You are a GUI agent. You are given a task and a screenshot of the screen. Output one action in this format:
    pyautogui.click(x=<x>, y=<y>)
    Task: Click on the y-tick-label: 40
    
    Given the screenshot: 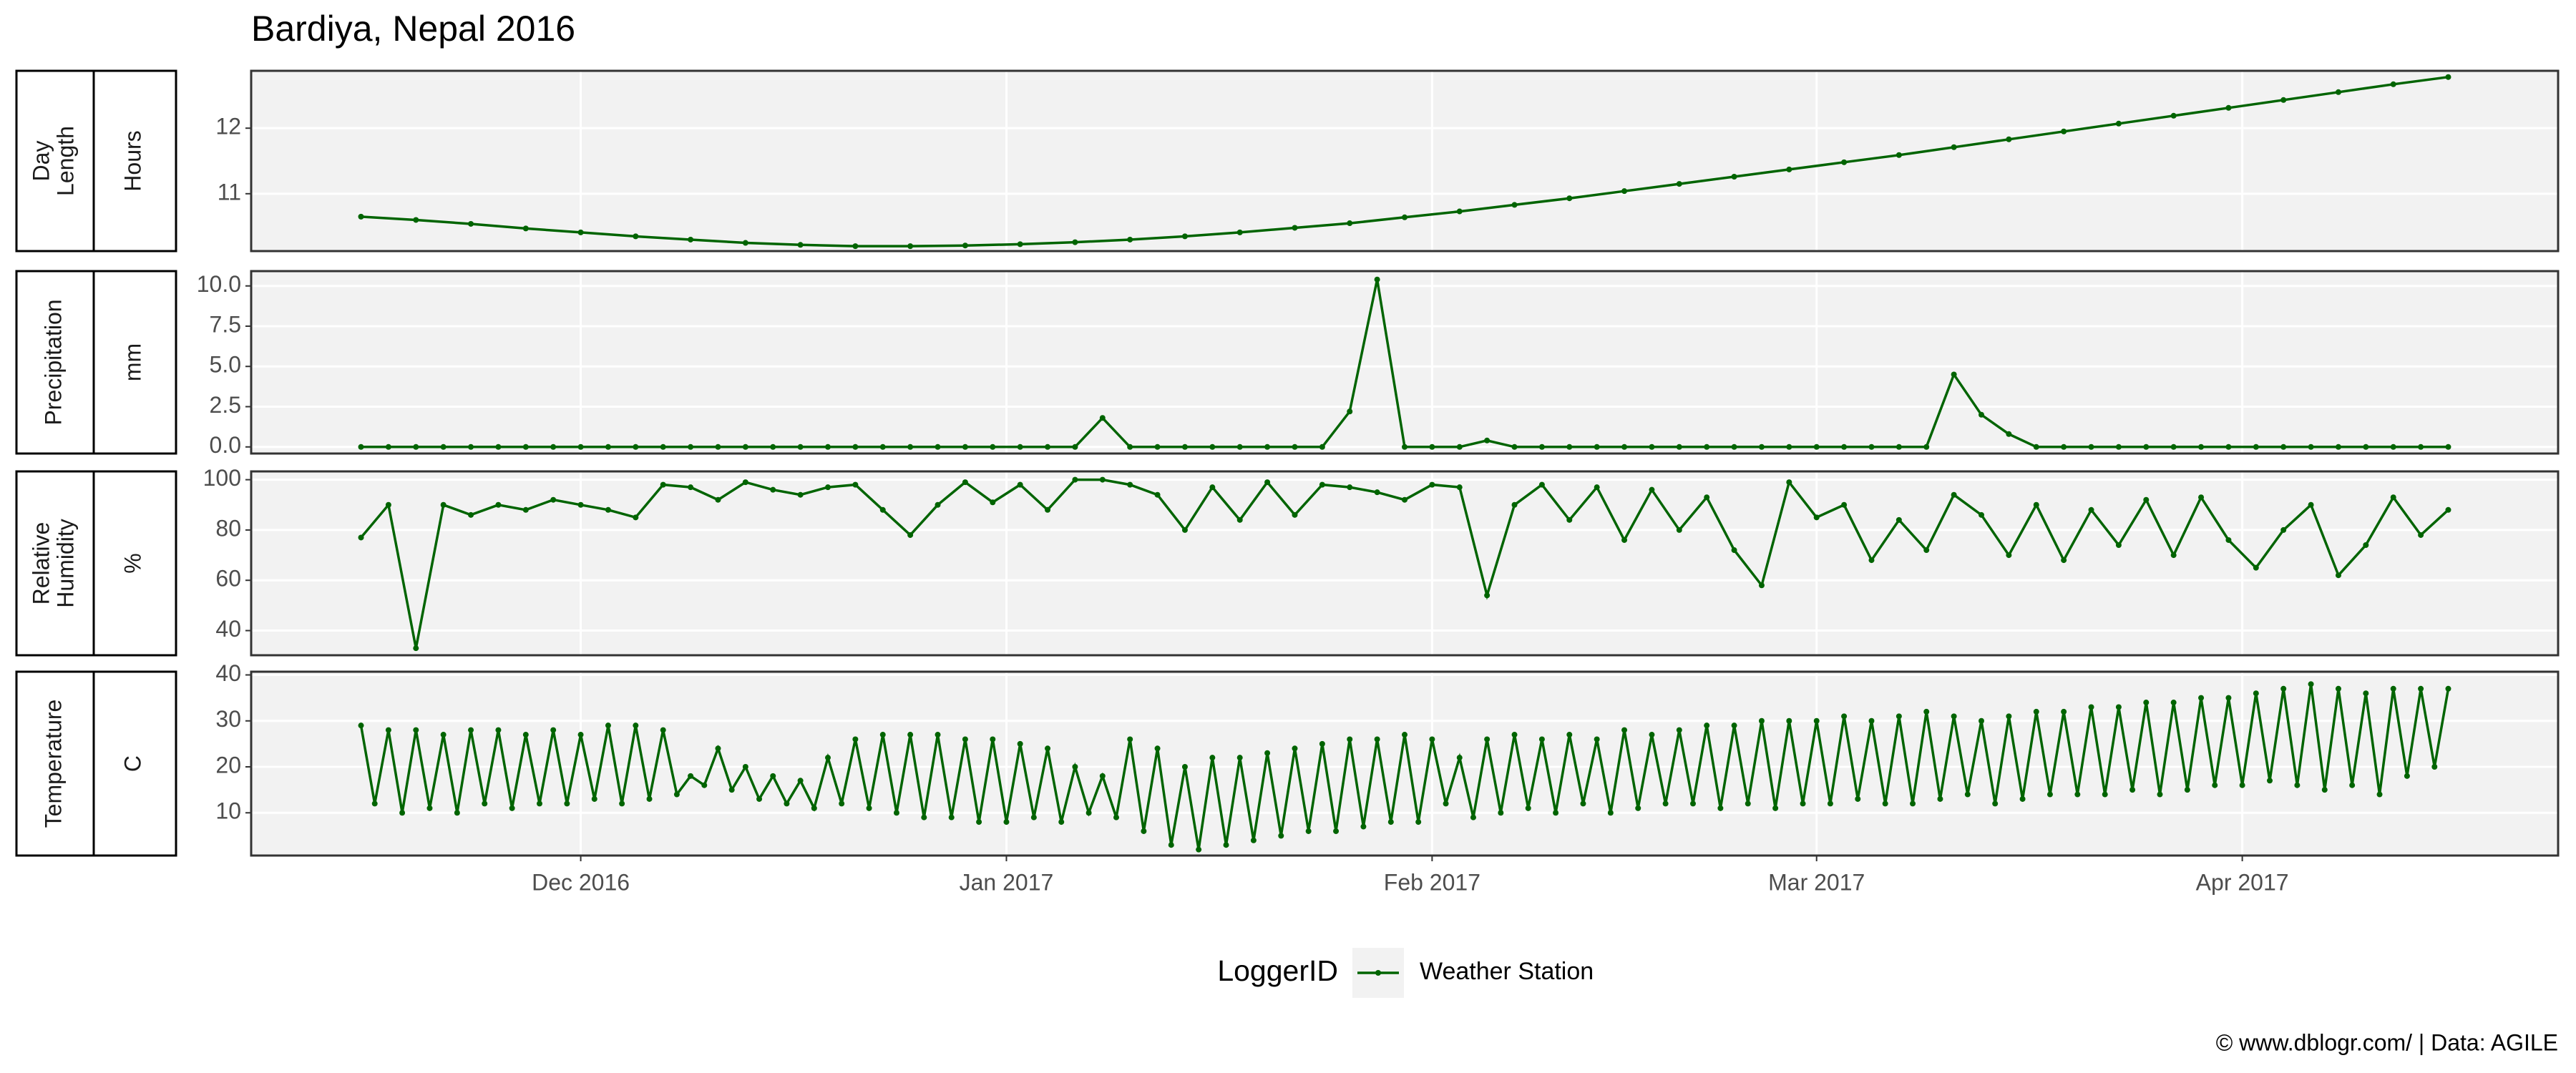 What is the action you would take?
    pyautogui.click(x=228, y=629)
    